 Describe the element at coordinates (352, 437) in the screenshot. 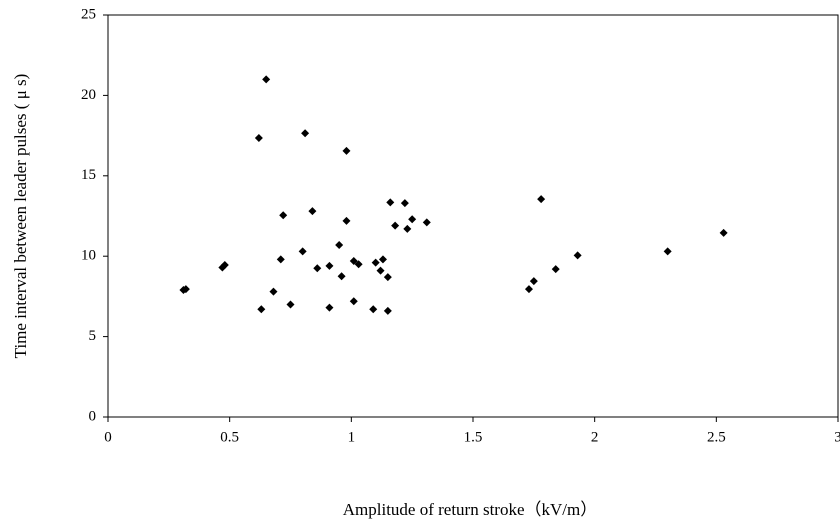

I see `x-tick-label: 1` at that location.